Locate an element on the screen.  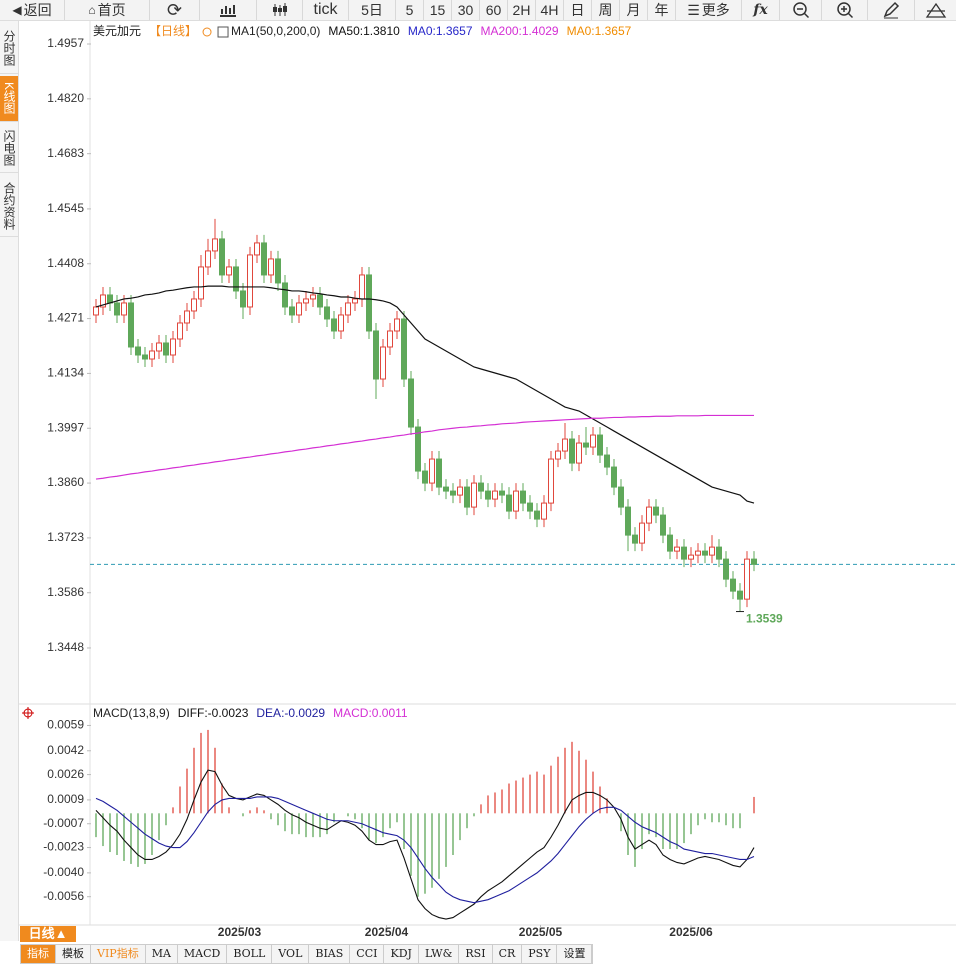
period-button: 60 is located at coordinates (494, 10).